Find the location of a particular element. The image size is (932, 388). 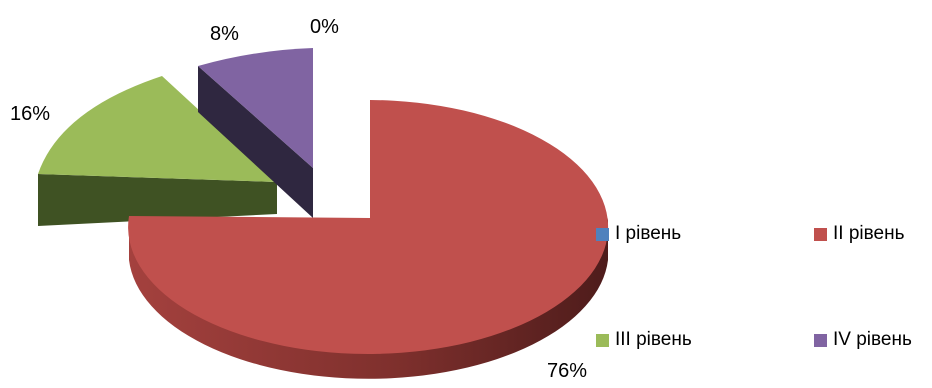

legend-swatch-iii is located at coordinates (602, 340).